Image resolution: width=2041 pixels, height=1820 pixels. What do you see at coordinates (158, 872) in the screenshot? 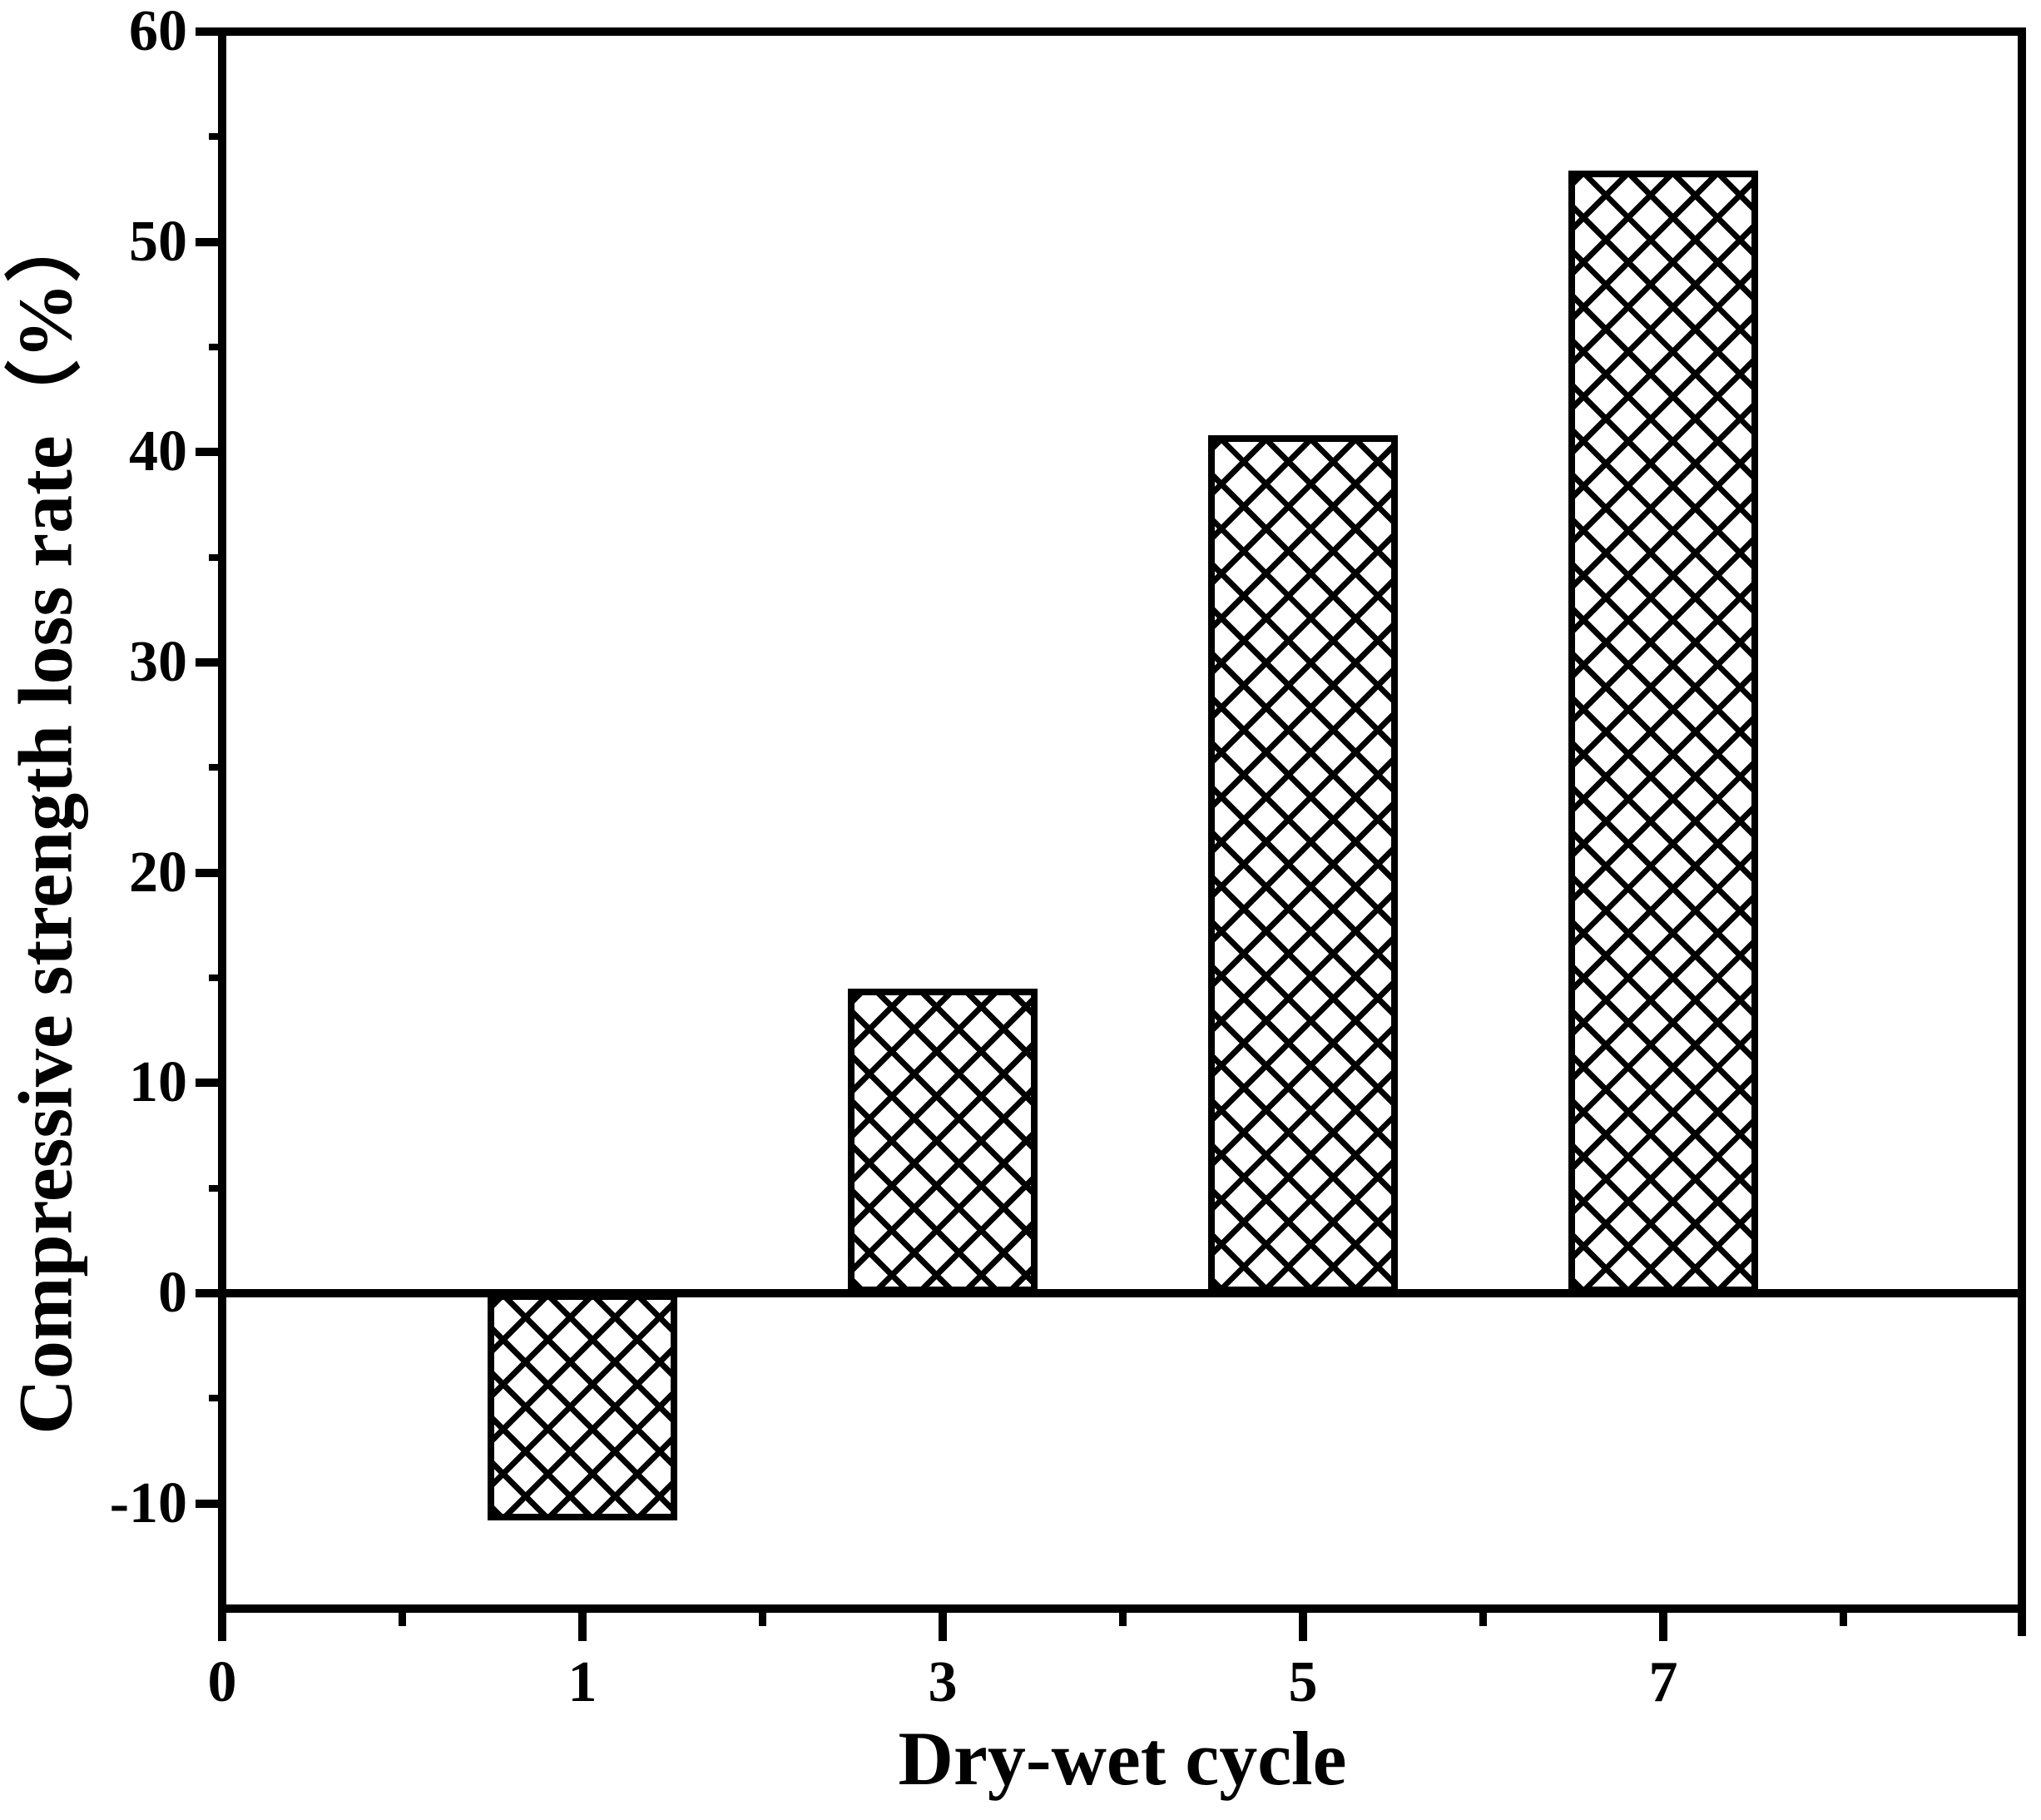
I see `y-tick-label: 20` at bounding box center [158, 872].